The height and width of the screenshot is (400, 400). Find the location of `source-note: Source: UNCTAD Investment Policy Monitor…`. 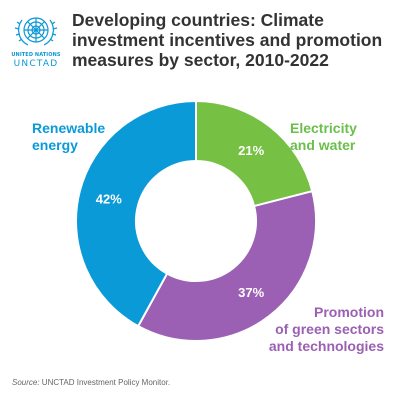

source-note: Source: UNCTAD Investment Policy Monitor… is located at coordinates (91, 382).